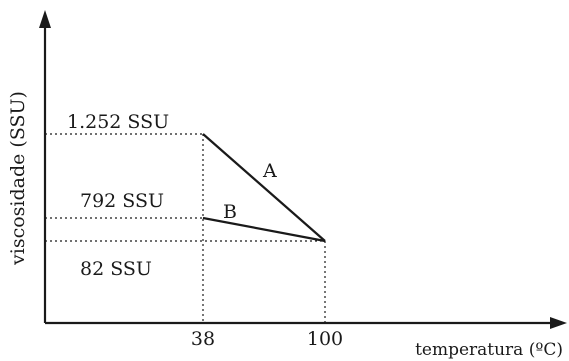 The width and height of the screenshot is (569, 361). I want to click on x-axis-arrow, so click(558, 323).